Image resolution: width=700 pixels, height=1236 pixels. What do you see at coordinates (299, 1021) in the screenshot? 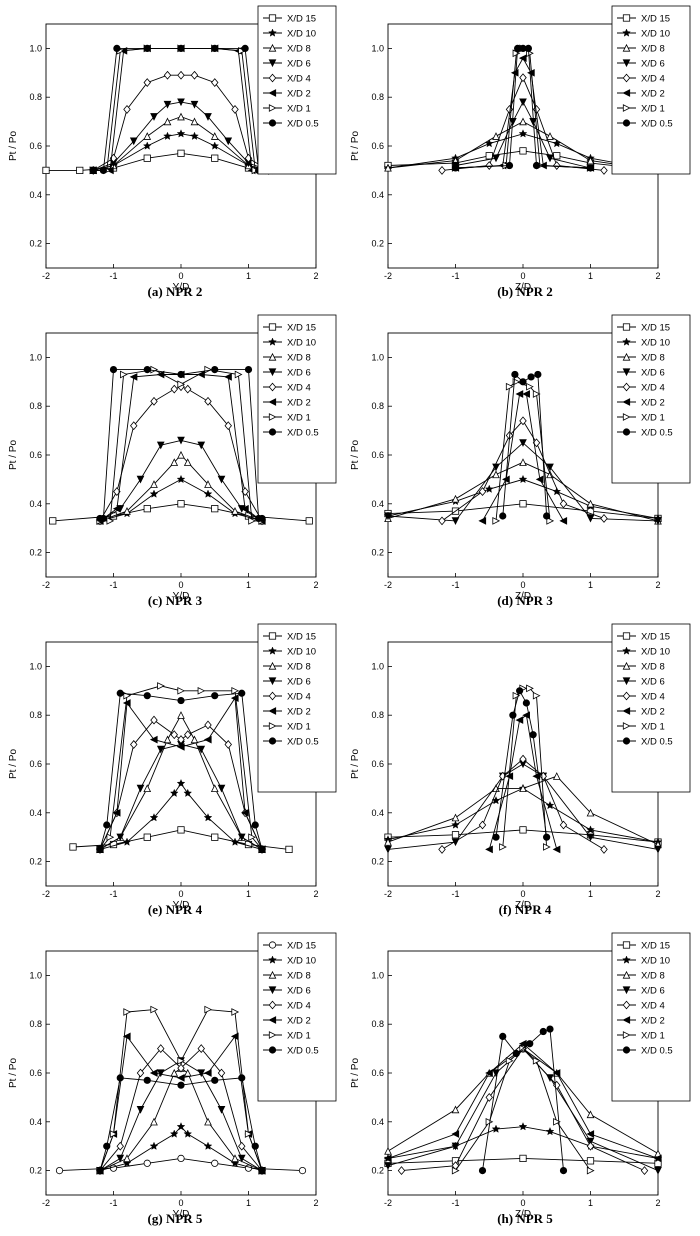
I see `legend-entry: X/D 2` at bounding box center [299, 1021].